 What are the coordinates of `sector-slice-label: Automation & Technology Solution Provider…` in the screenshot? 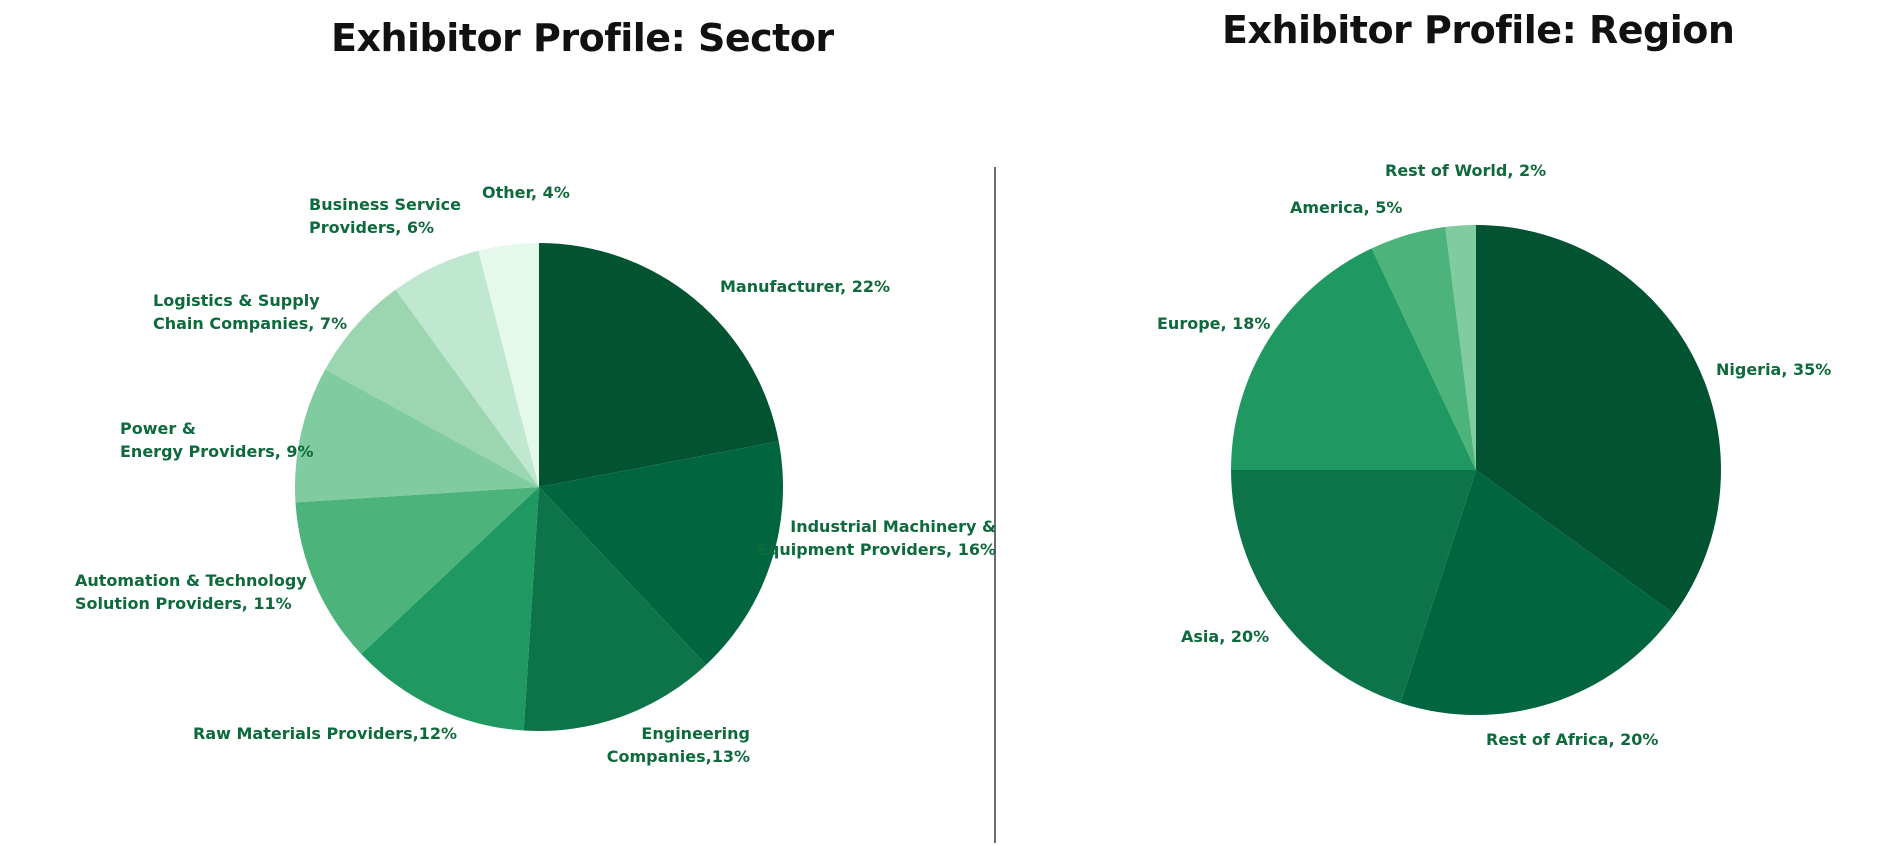 It's located at (191, 592).